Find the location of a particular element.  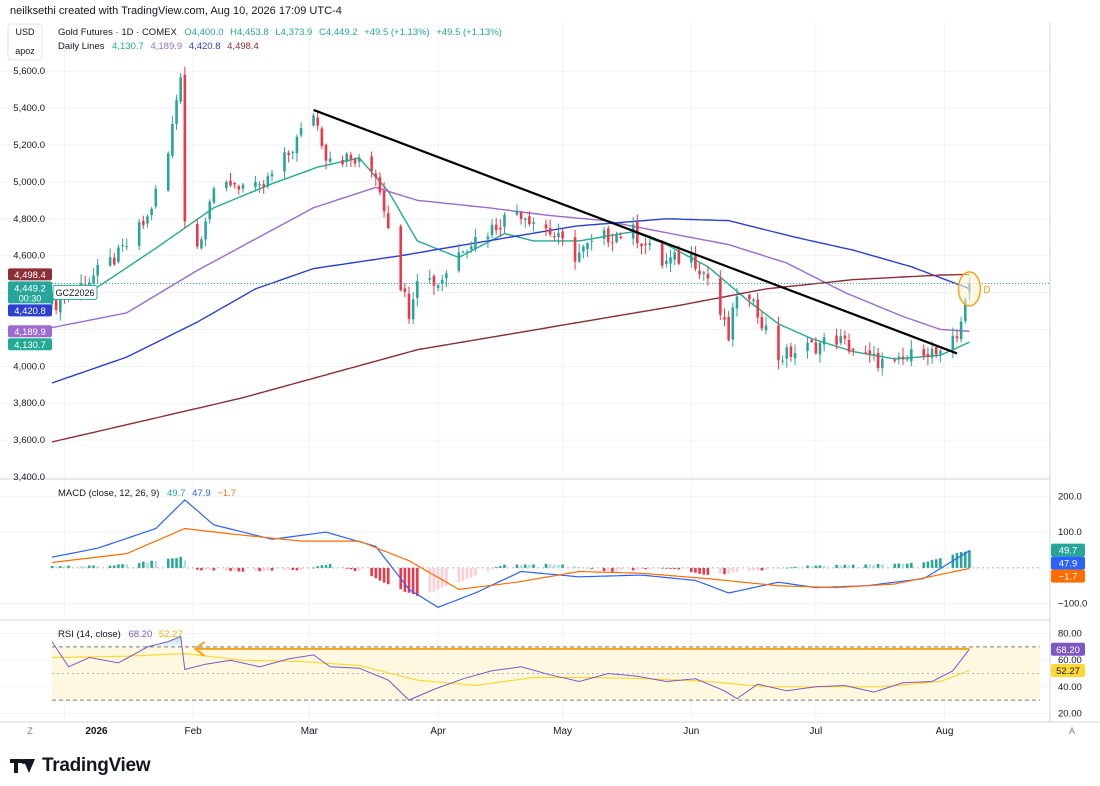

rsi-legend-label: RSI (14, close) is located at coordinates (89, 634).